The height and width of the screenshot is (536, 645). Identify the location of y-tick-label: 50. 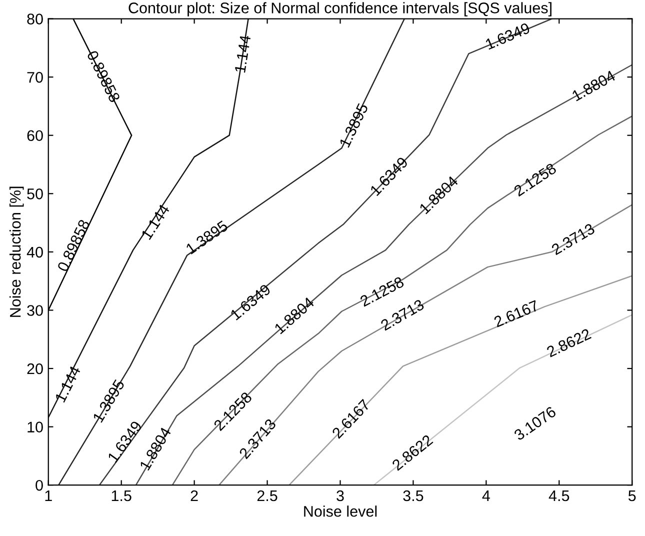
(35, 194).